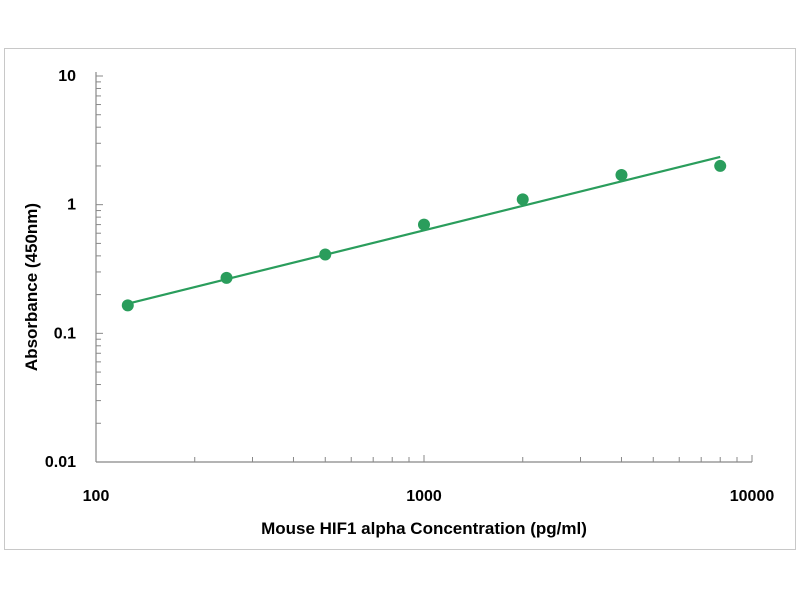  I want to click on y-tick-label: 0.01, so click(60, 462).